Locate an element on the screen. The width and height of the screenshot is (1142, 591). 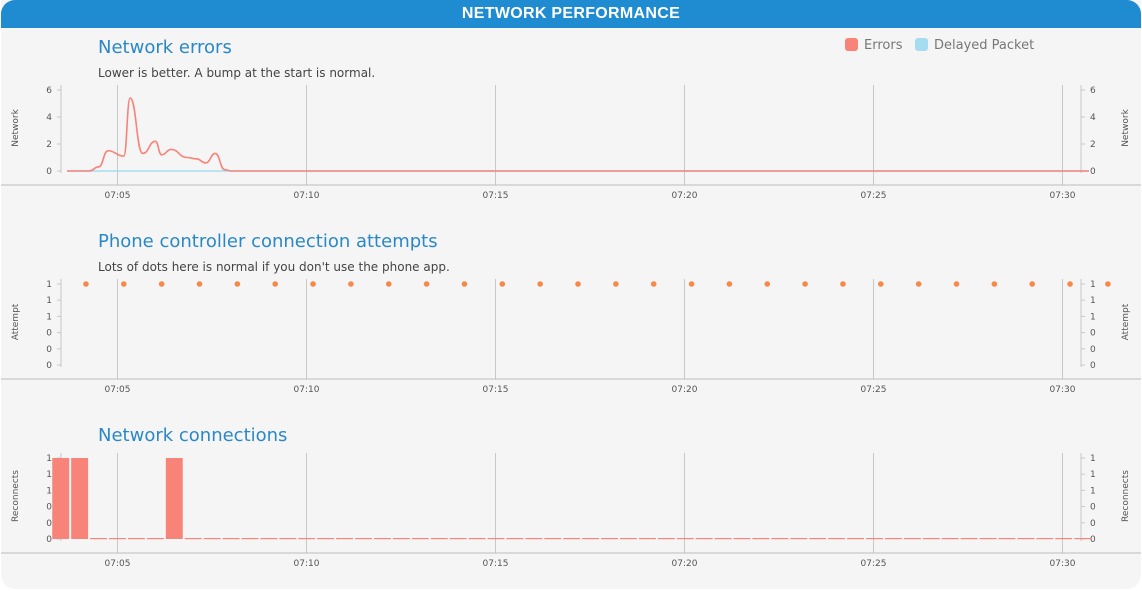
y-axis-title-left: Attempt is located at coordinates (16, 321).